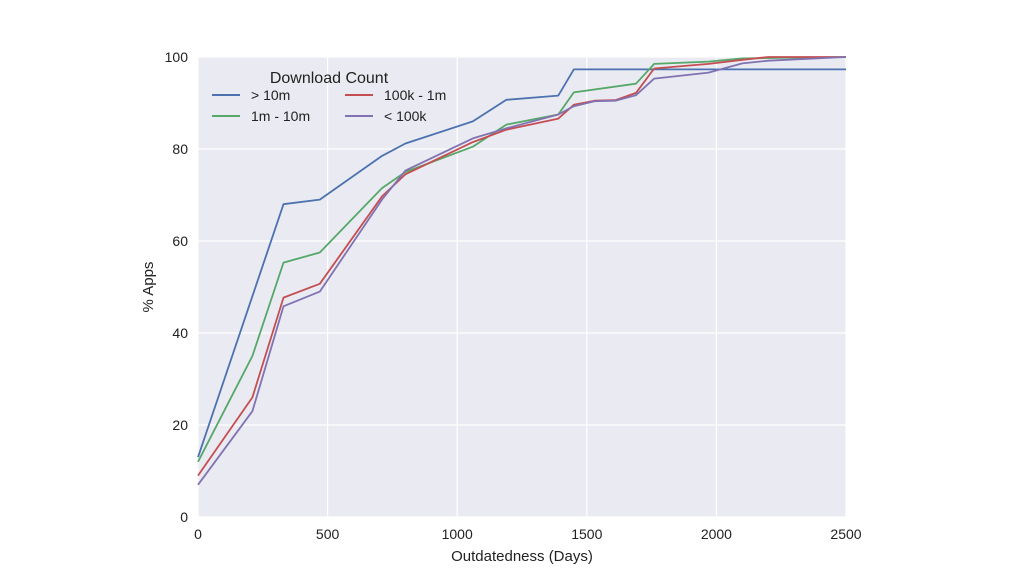 This screenshot has width=1024, height=576. I want to click on x-tick-label: 500, so click(328, 534).